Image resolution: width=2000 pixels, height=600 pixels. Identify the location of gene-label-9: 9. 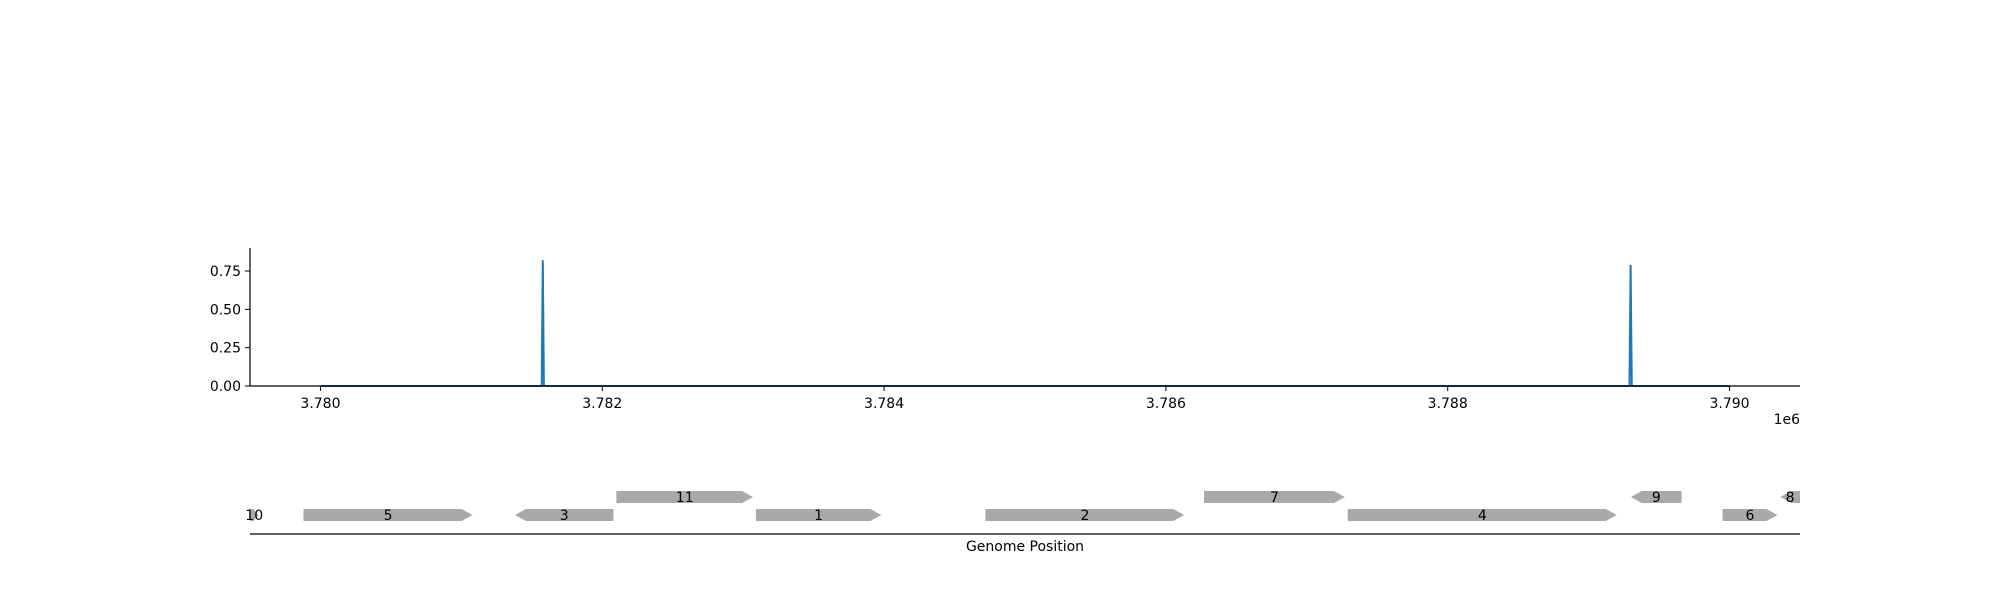
(1656, 498).